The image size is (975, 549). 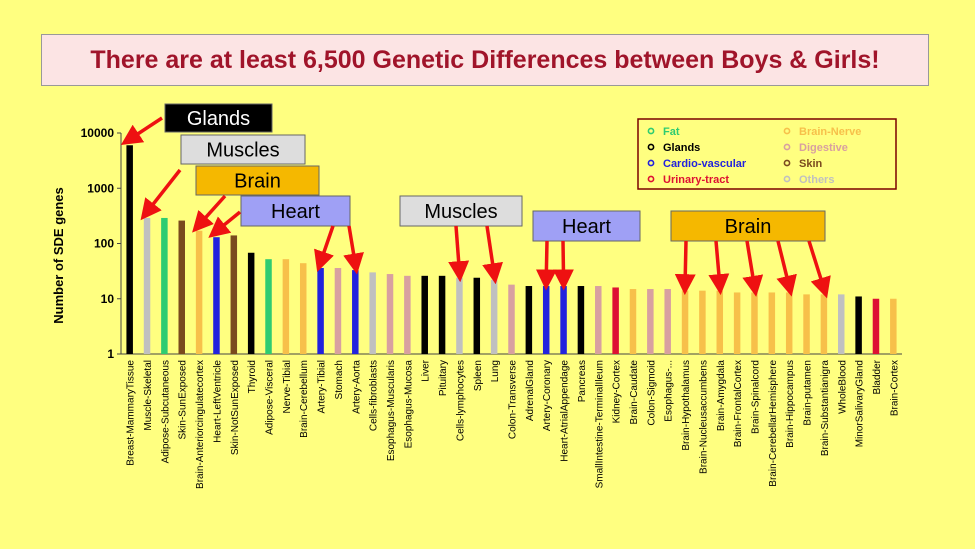 I want to click on x-tick-label: Pancreas, so click(x=582, y=381).